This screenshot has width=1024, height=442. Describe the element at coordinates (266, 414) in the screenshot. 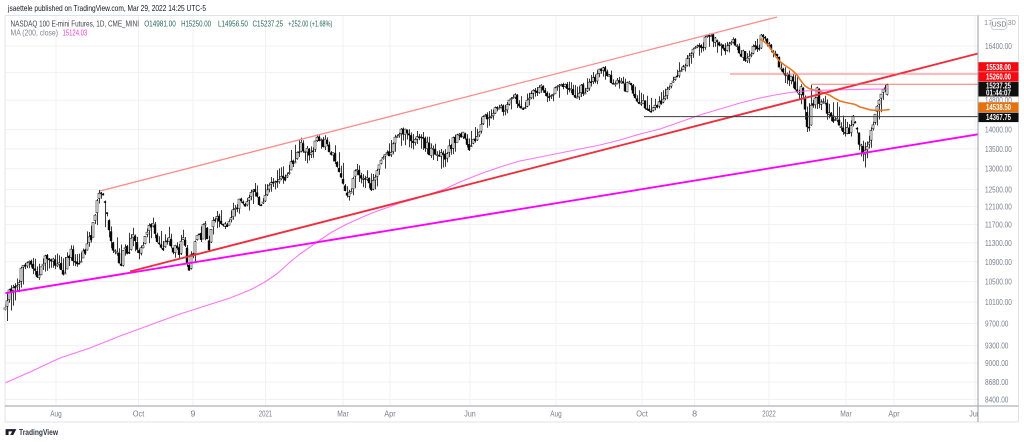

I see `svg-text: 2021` at that location.